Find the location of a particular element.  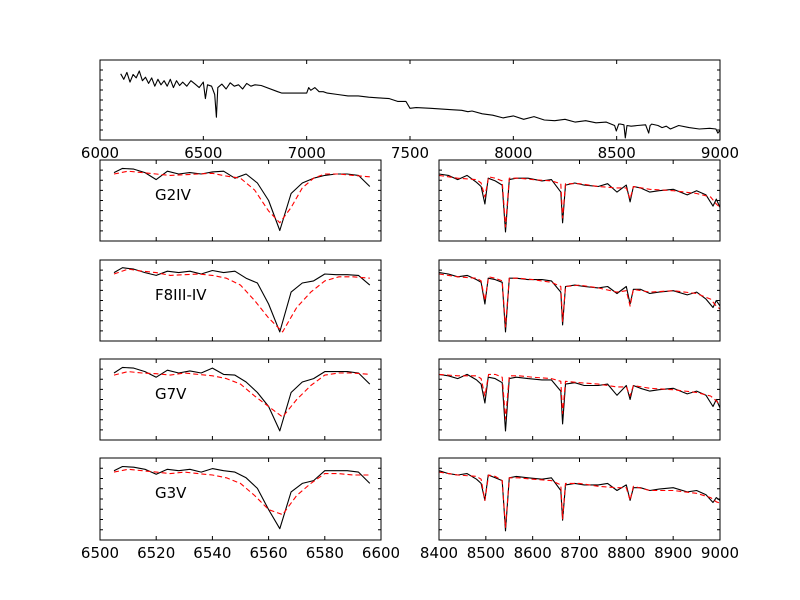

top-panel-xtick-label: 6500 is located at coordinates (203, 153).